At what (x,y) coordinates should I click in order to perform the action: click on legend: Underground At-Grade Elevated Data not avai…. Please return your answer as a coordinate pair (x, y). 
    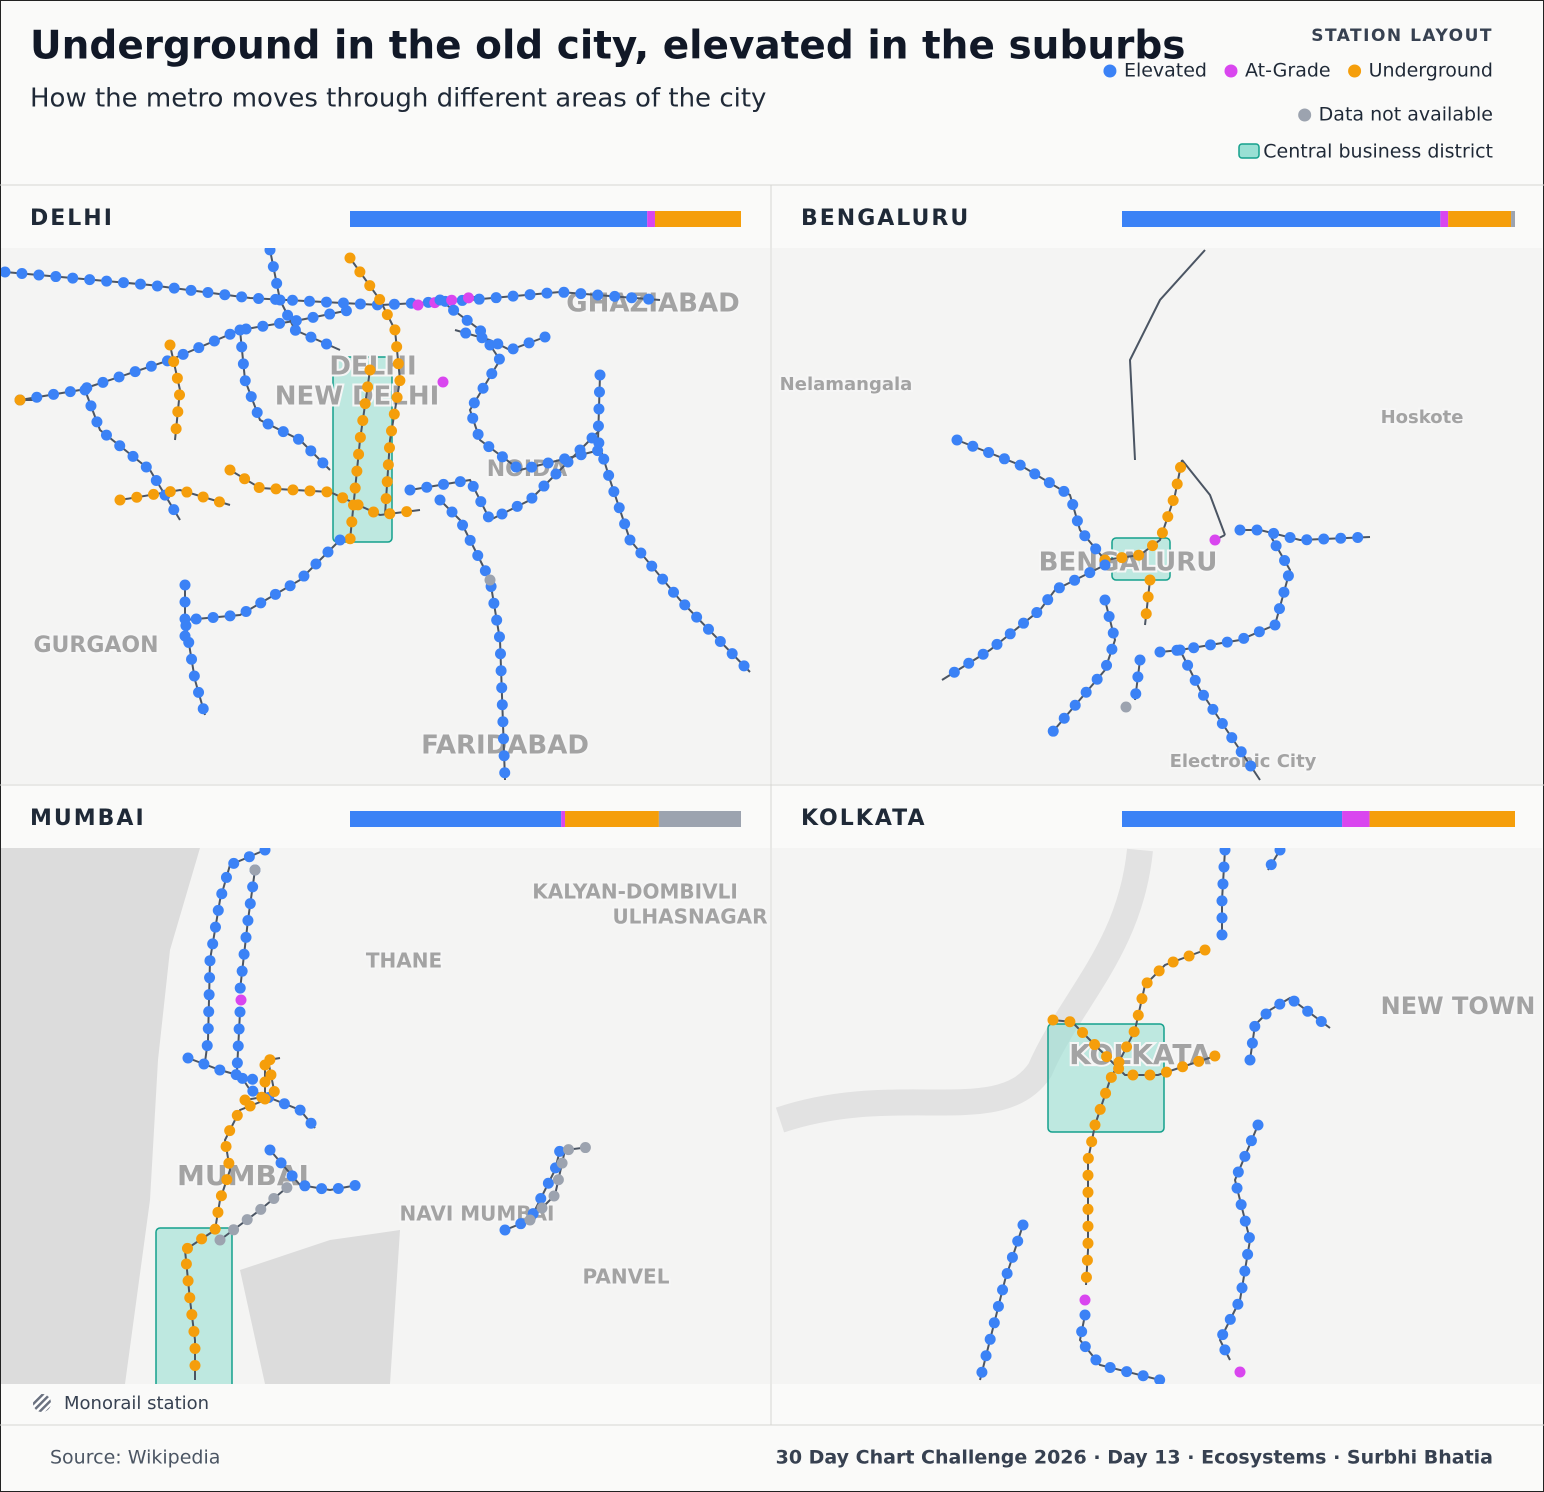
    Looking at the image, I should click on (1298, 93).